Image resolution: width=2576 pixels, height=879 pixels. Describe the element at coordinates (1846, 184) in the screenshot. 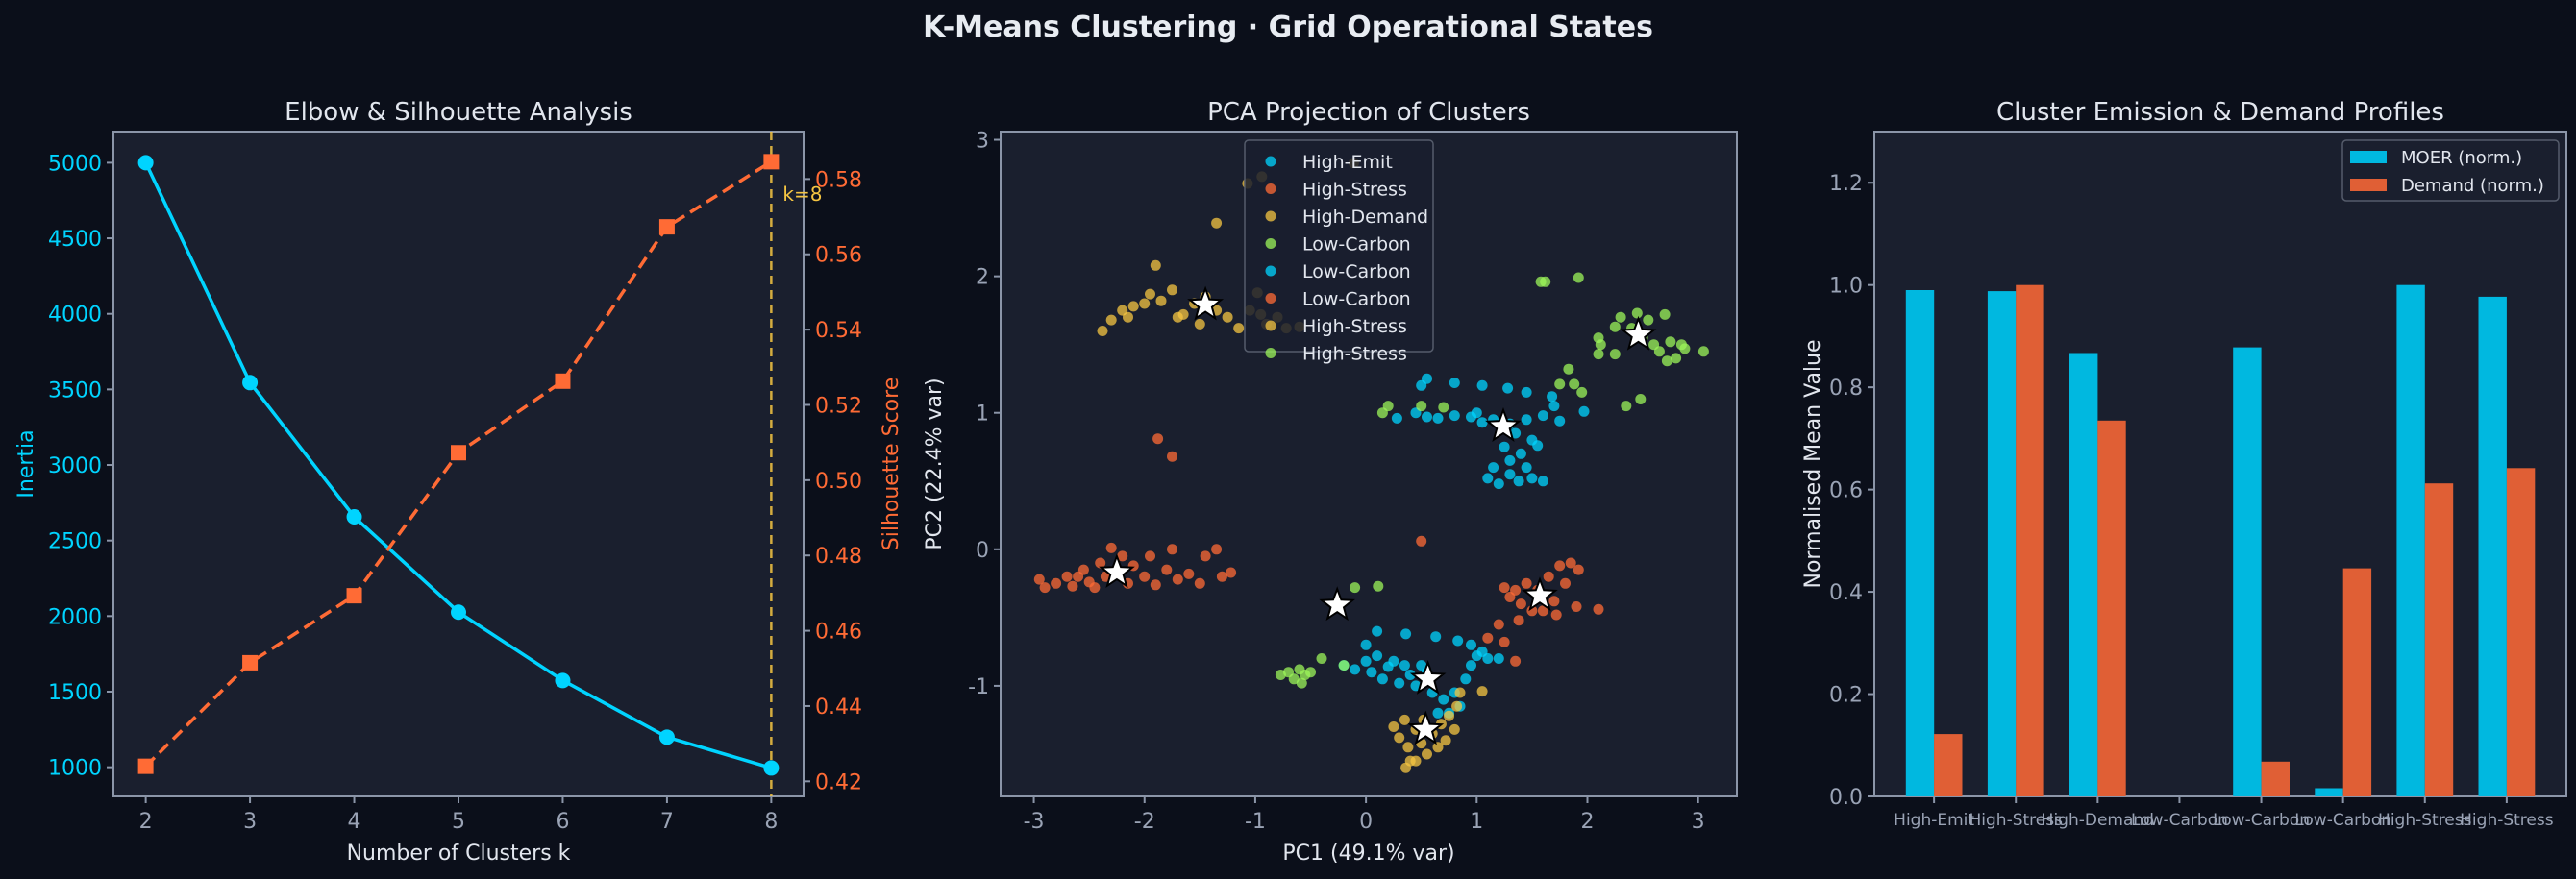

I see `y-tick-label: 1.2` at that location.